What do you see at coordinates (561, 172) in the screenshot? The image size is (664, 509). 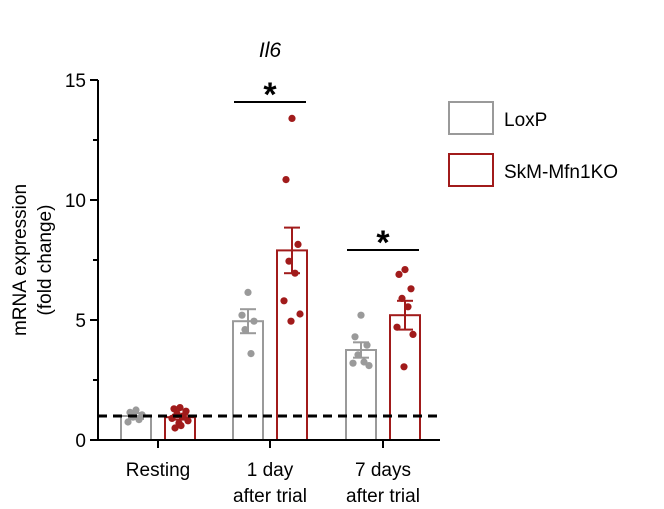 I see `legend-label: SkM-Mfn1KO` at bounding box center [561, 172].